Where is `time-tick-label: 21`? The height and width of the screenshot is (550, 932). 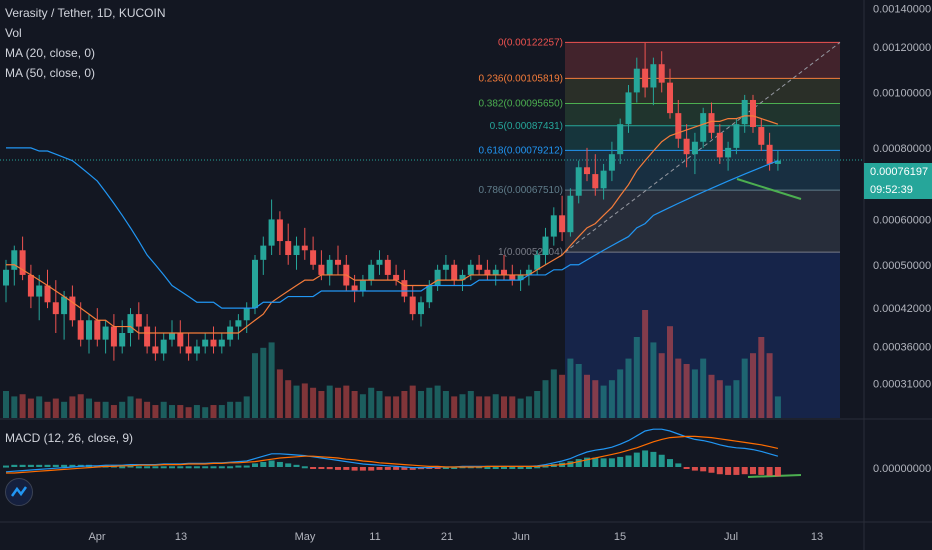 time-tick-label: 21 is located at coordinates (447, 537).